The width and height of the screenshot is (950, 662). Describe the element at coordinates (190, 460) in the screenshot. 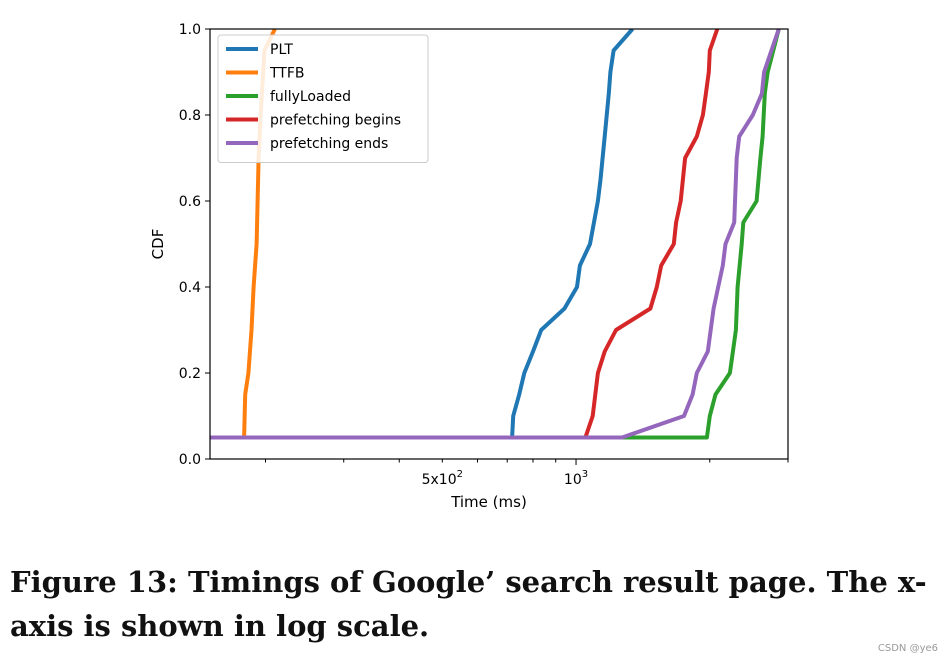

I see `y-tick-label: 0.0` at that location.